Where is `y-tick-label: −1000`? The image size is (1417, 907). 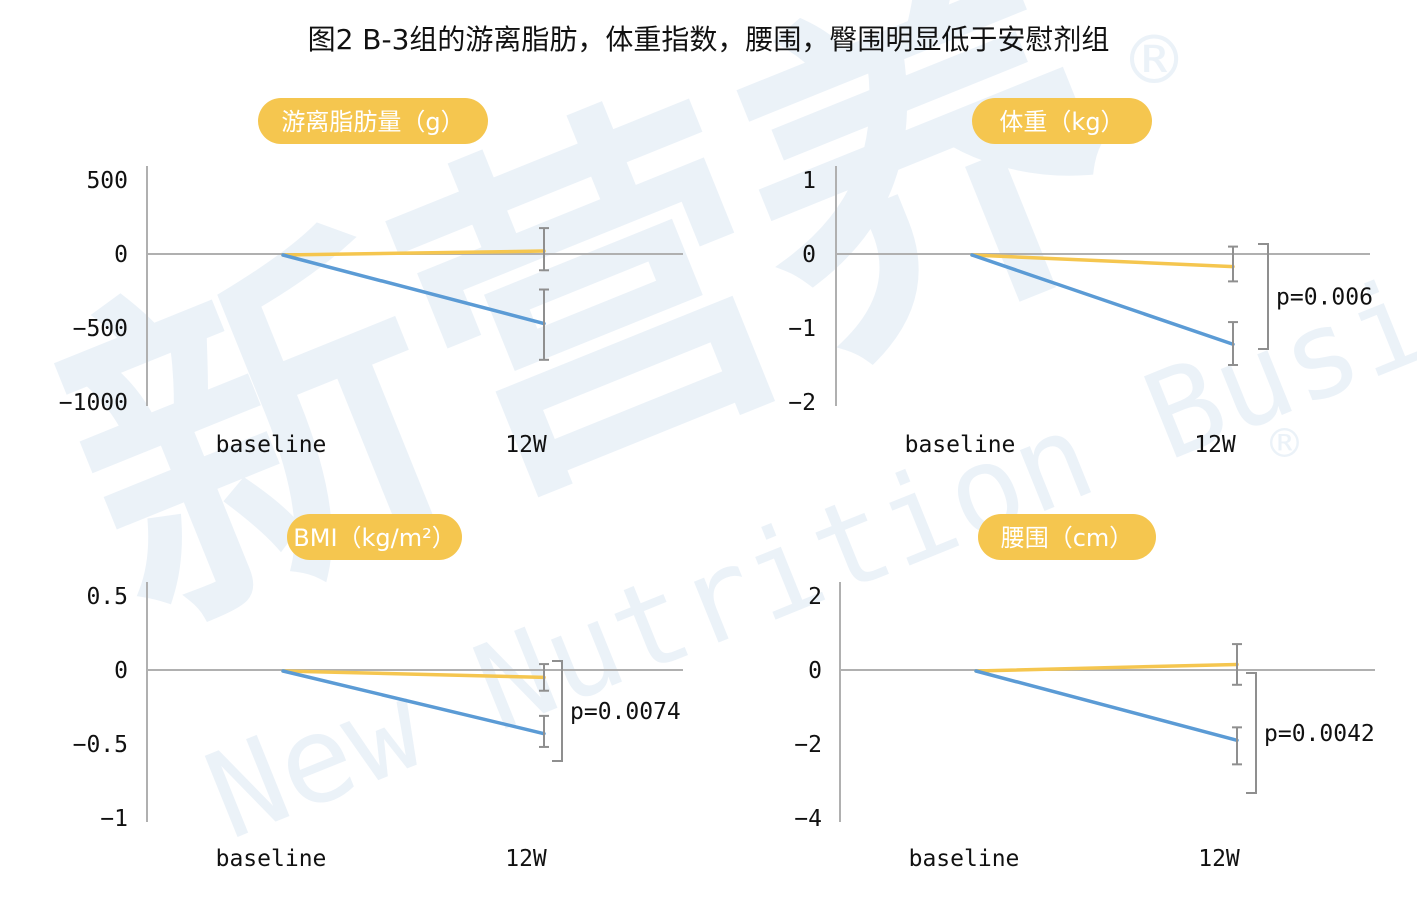
y-tick-label: −1000 is located at coordinates (93, 403).